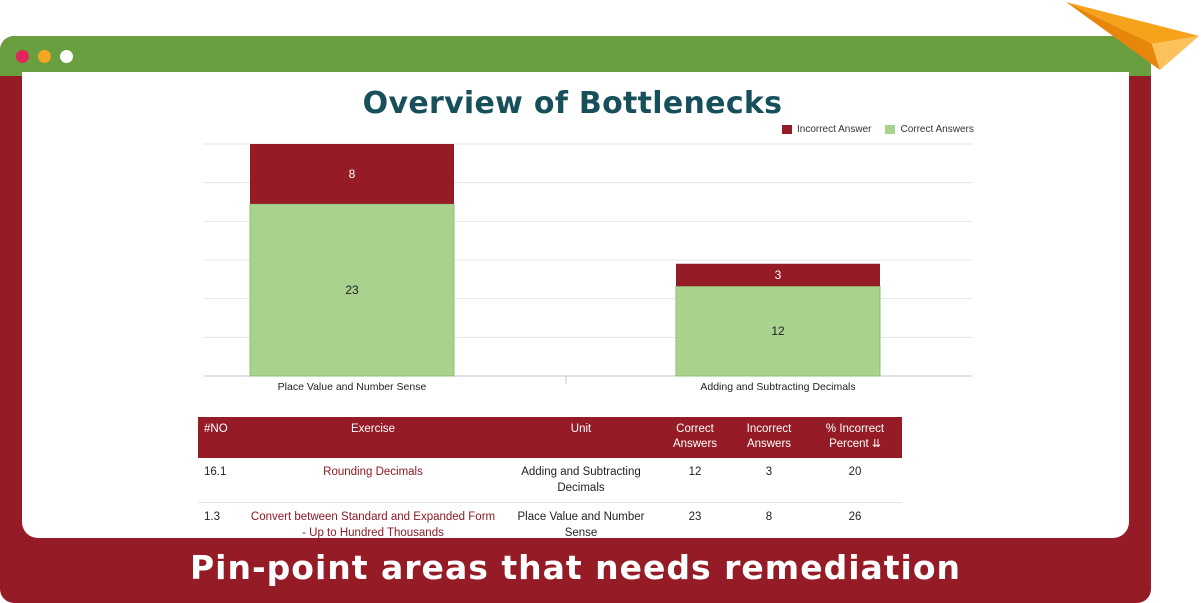 Image resolution: width=1201 pixels, height=603 pixels. What do you see at coordinates (855, 480) in the screenshot?
I see `cell-percent: 20` at bounding box center [855, 480].